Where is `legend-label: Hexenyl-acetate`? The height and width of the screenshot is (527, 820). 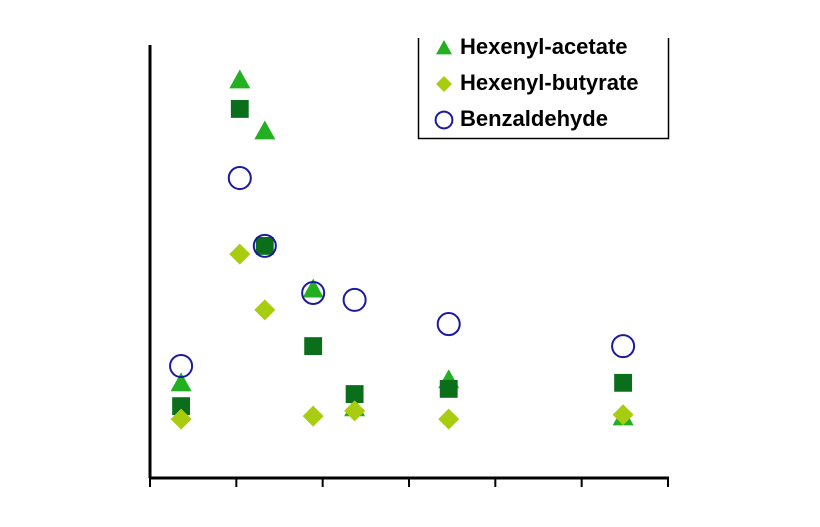 legend-label: Hexenyl-acetate is located at coordinates (544, 46).